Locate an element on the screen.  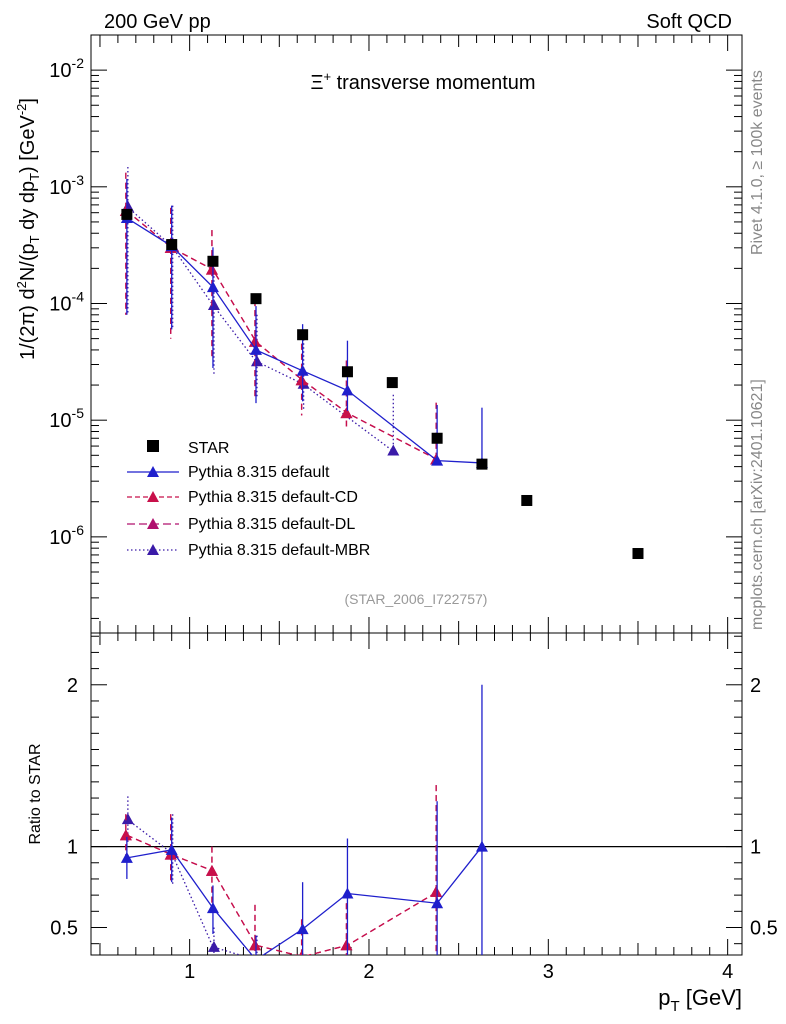
header-right: Soft QCD is located at coordinates (689, 22).